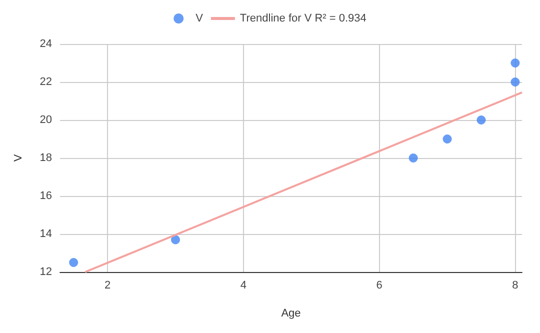 Image resolution: width=540 pixels, height=333 pixels. What do you see at coordinates (303, 18) in the screenshot?
I see `legend-label: Trendline for V R² = 0.934` at bounding box center [303, 18].